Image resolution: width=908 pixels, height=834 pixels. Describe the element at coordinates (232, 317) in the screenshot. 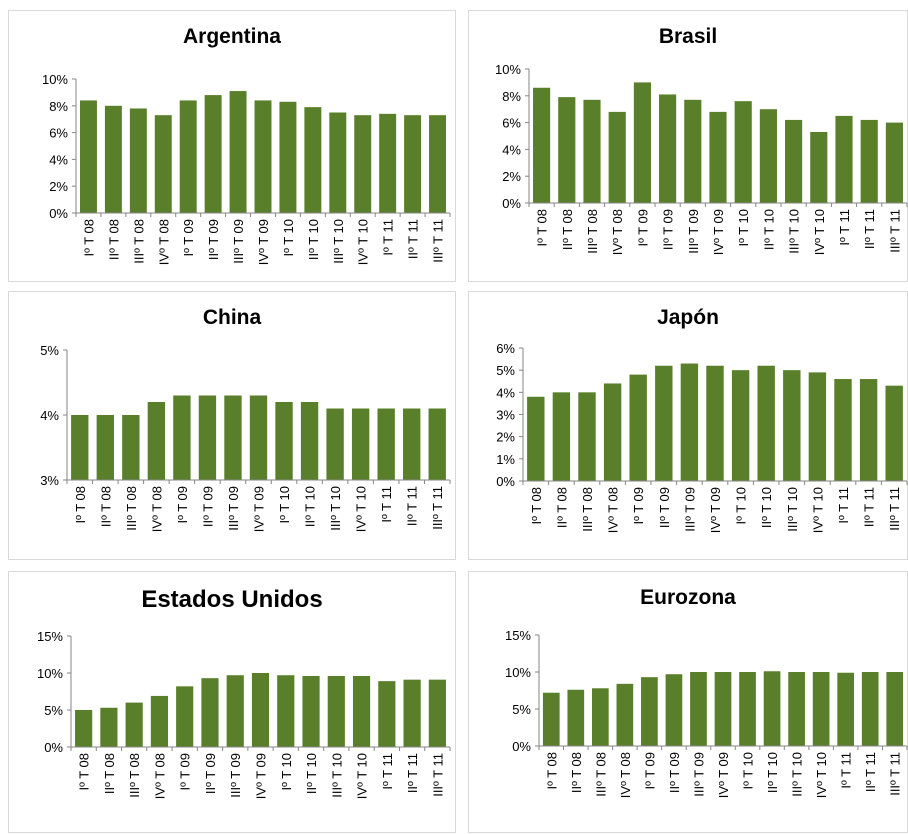

I see `chart-title: China` at that location.